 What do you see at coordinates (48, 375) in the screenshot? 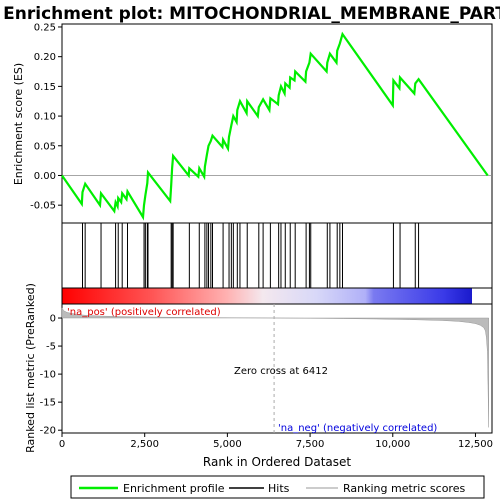
I see `metric-y-tick-label: -10` at bounding box center [48, 375].